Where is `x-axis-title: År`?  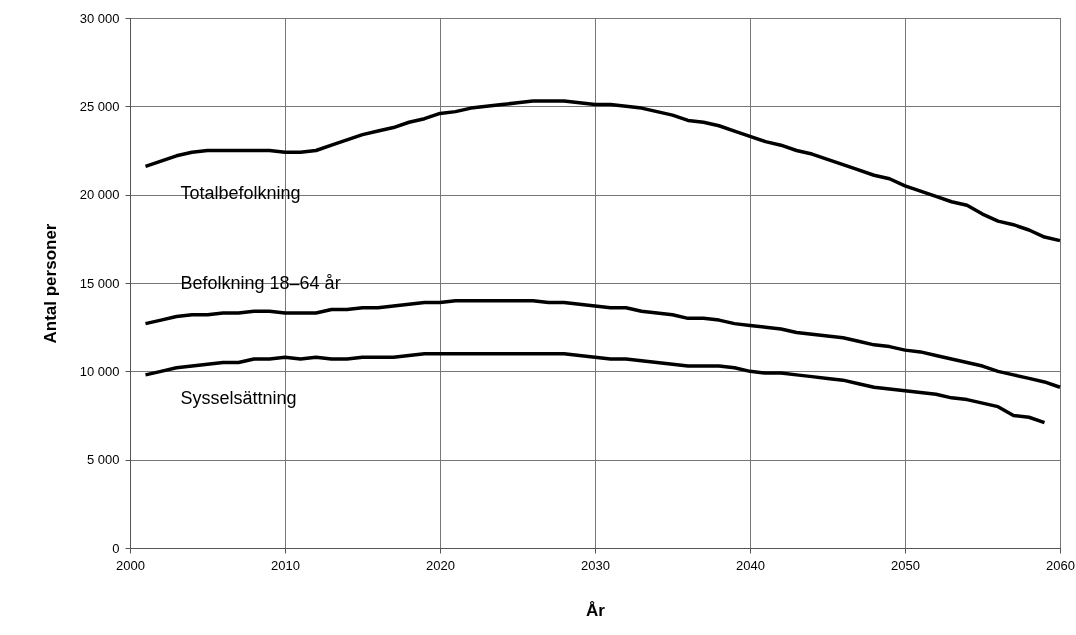
x-axis-title: År is located at coordinates (596, 610).